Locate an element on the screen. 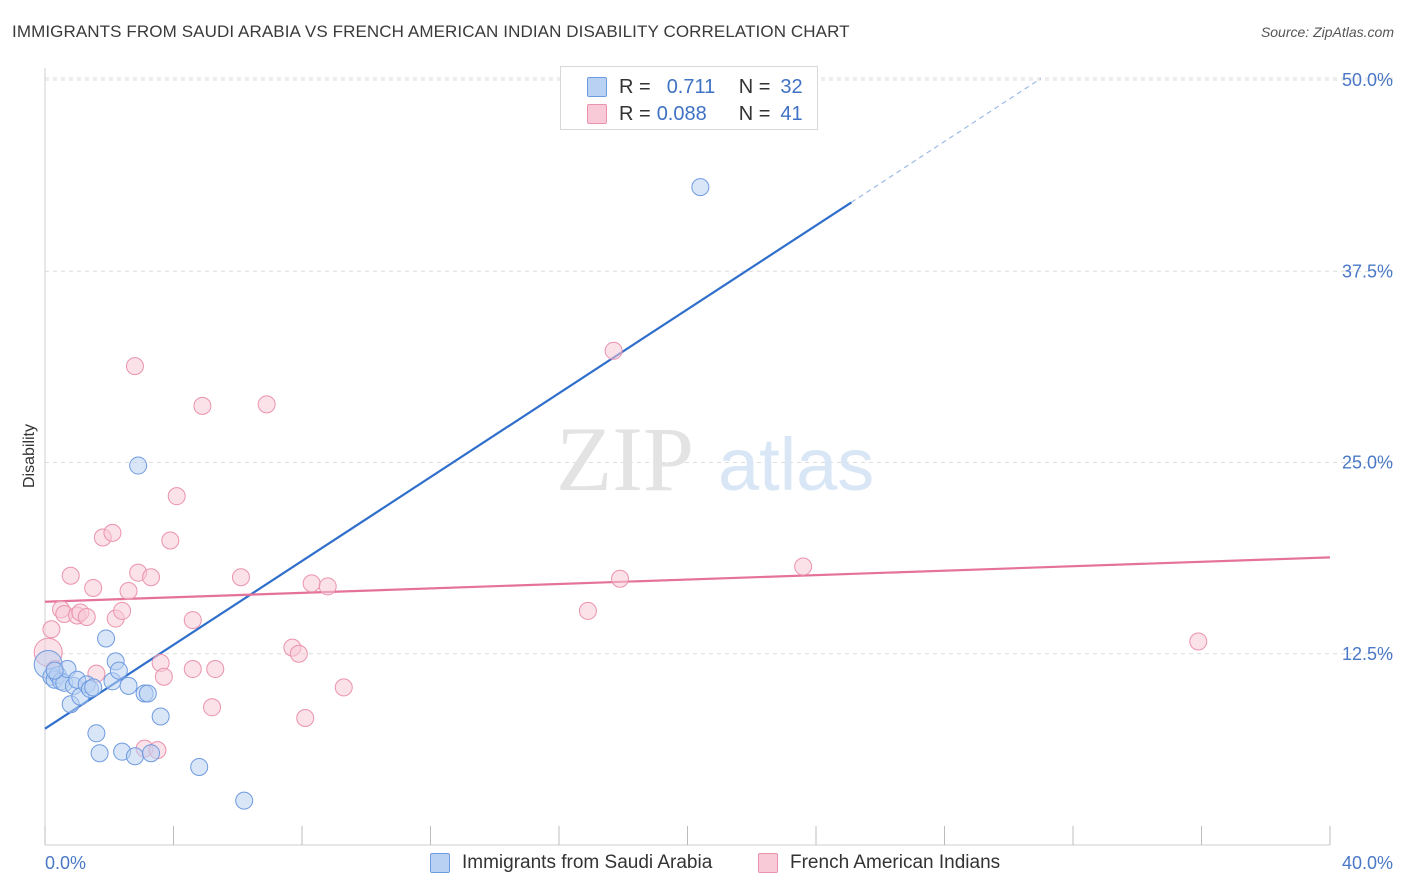 The width and height of the screenshot is (1406, 892). legend-n-value: 32 is located at coordinates (791, 86).